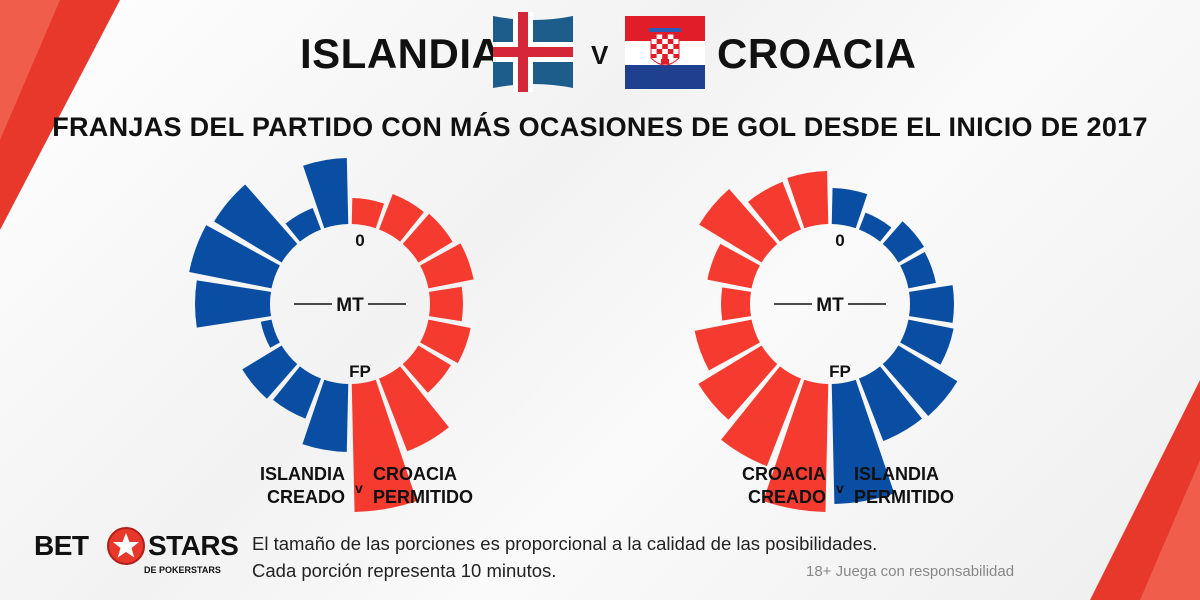 The image size is (1200, 600). What do you see at coordinates (126, 546) in the screenshot?
I see `star-ball-icon` at bounding box center [126, 546].